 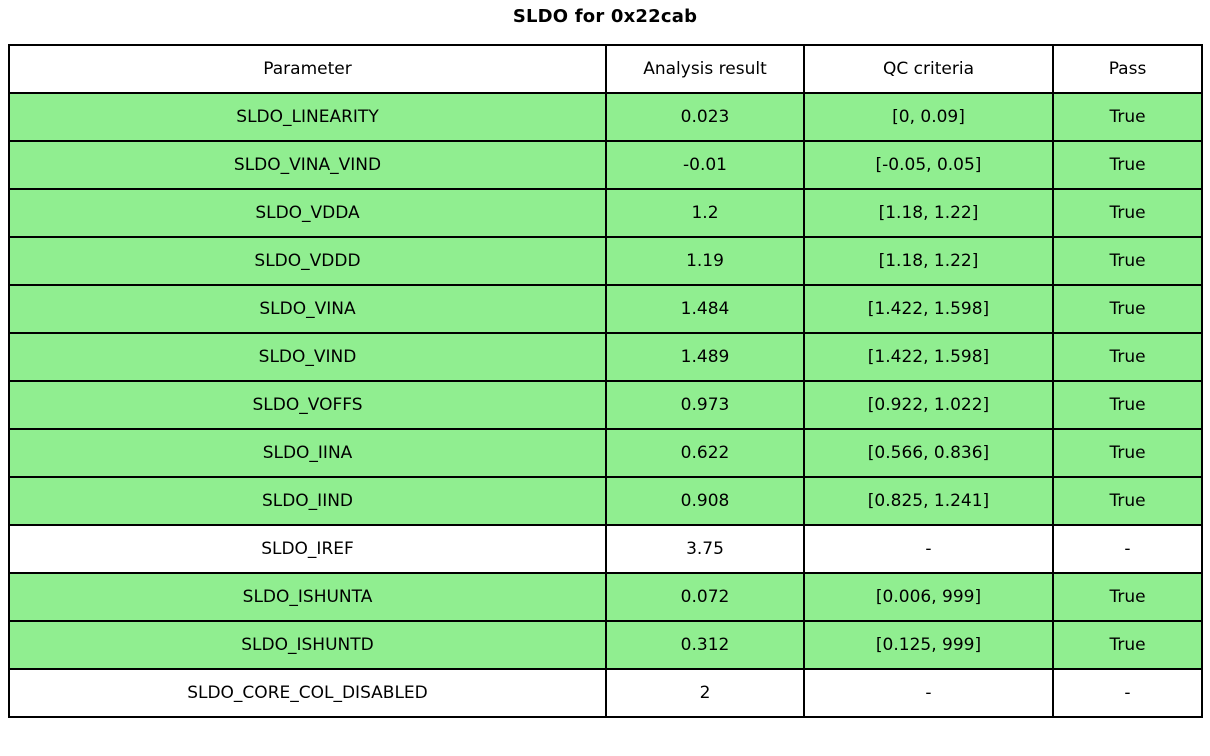 What do you see at coordinates (307, 501) in the screenshot?
I see `table-cell-parameter: SLDO_IIND` at bounding box center [307, 501].